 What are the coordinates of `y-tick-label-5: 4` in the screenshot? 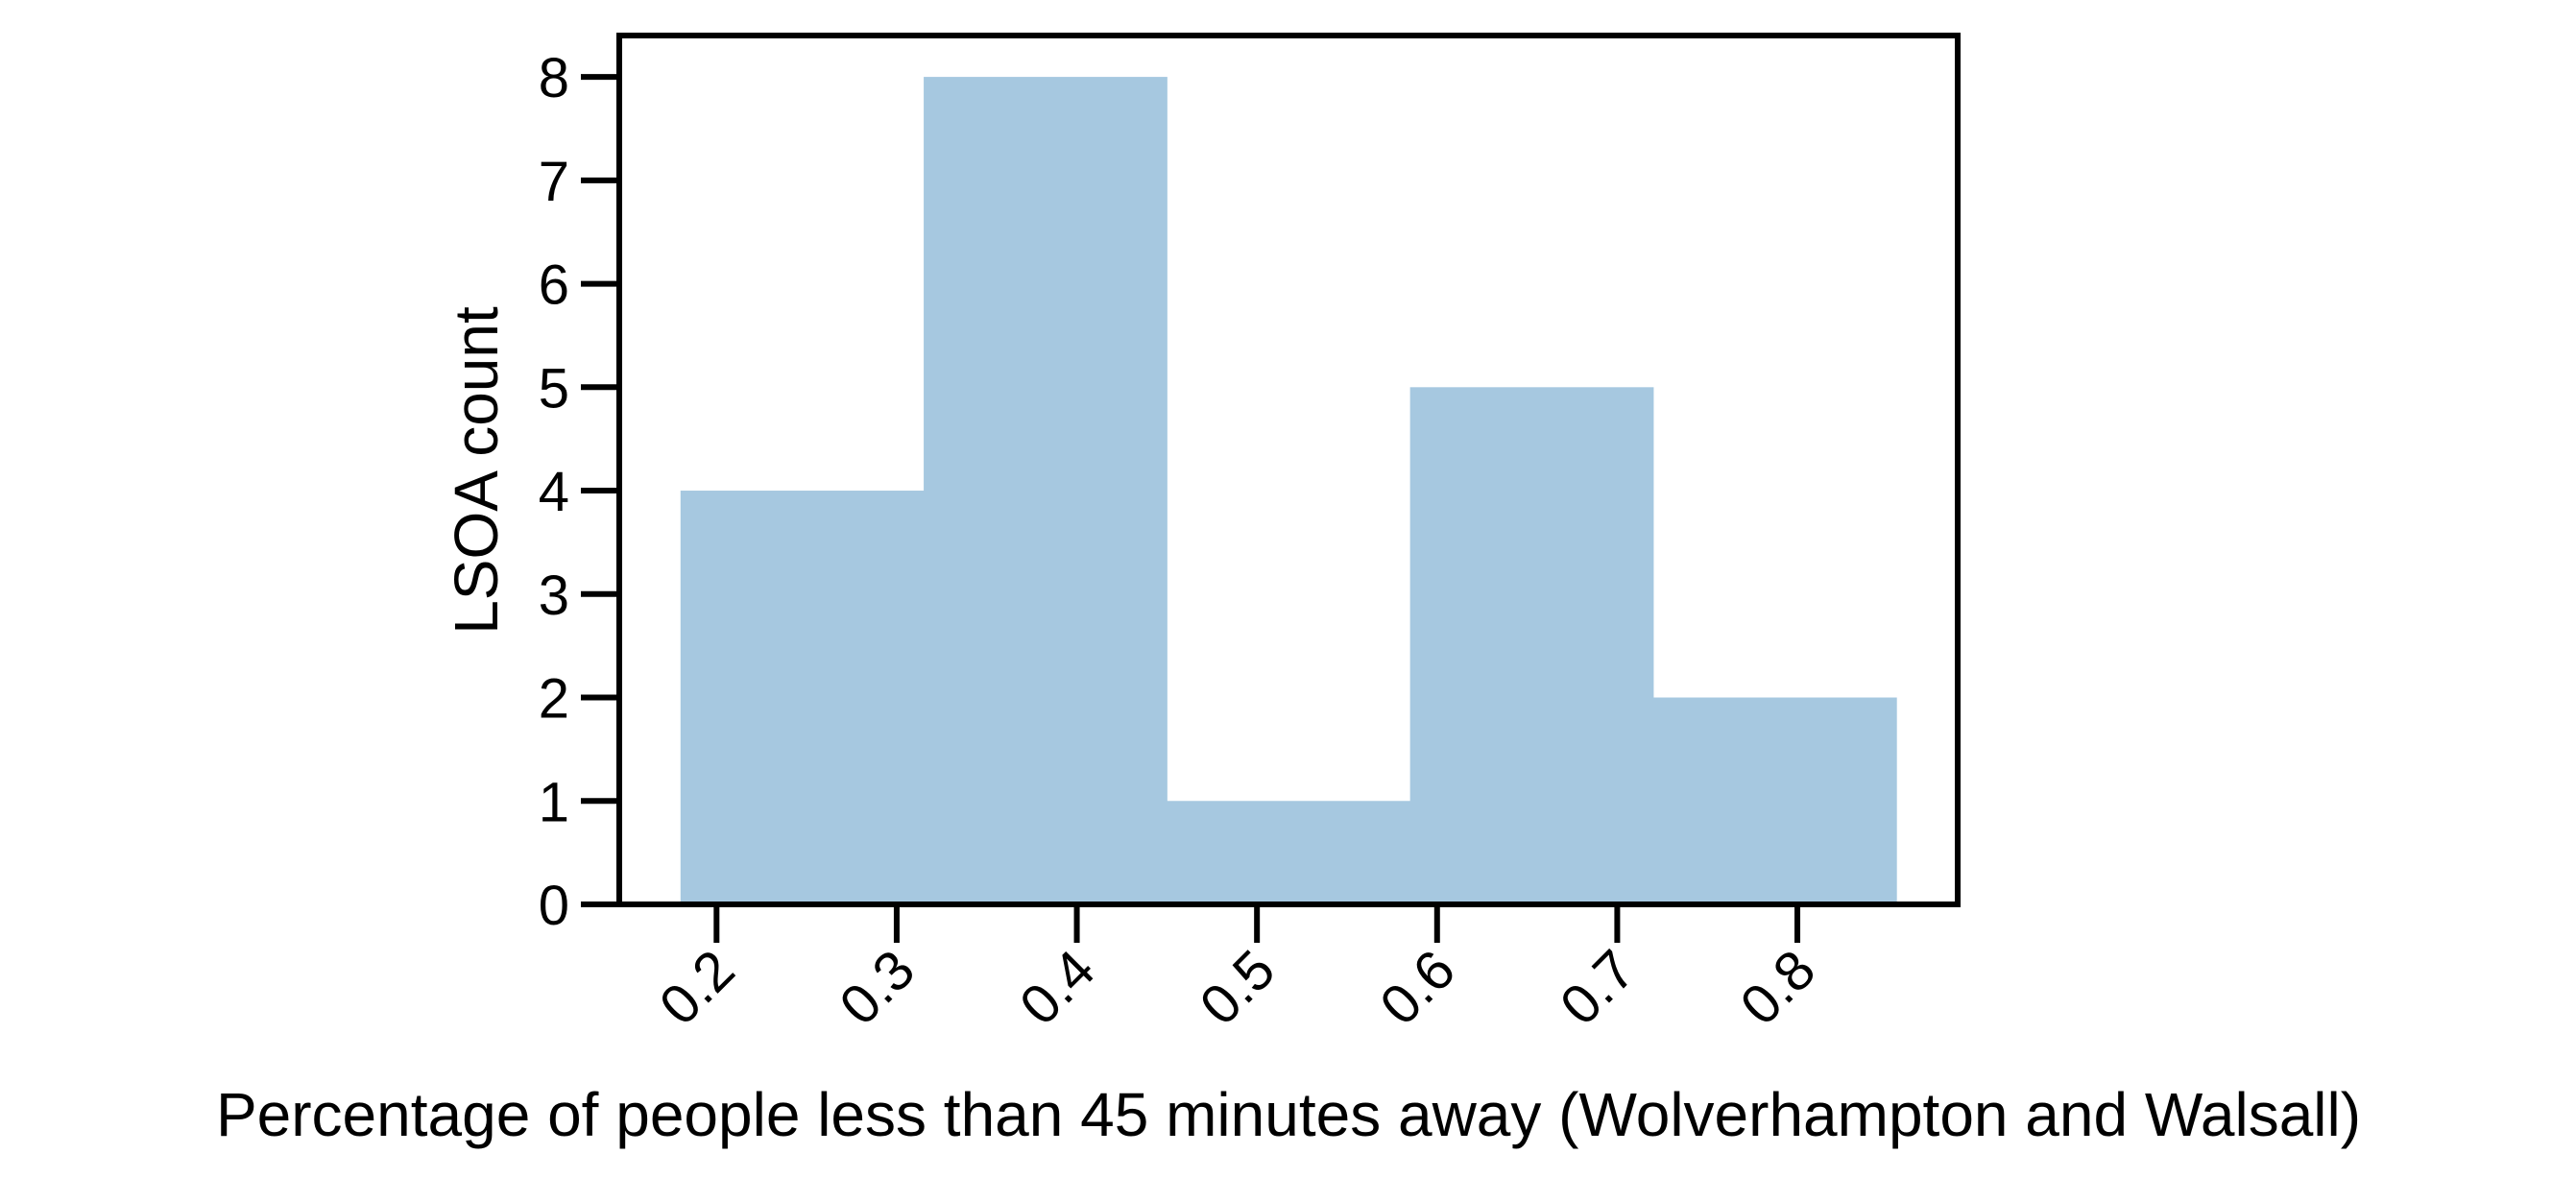 It's located at (554, 492).